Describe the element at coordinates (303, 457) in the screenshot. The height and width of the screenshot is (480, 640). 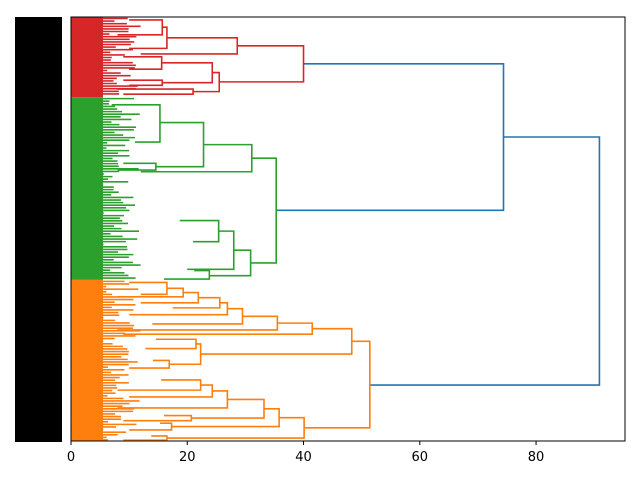
I see `x-tick-label: 40` at that location.